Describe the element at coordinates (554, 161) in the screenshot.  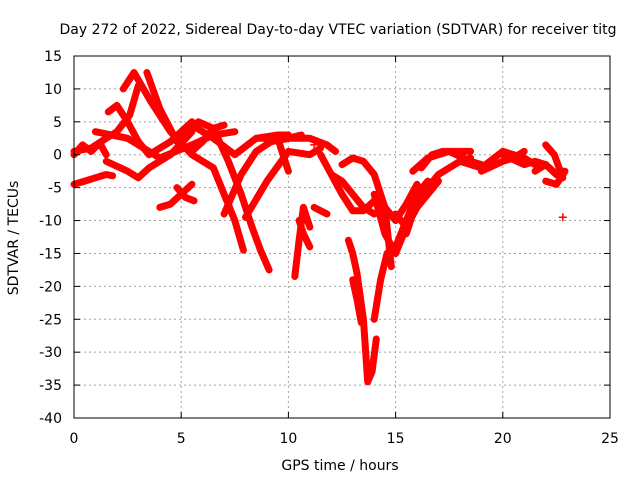
I see `series-s37` at that location.